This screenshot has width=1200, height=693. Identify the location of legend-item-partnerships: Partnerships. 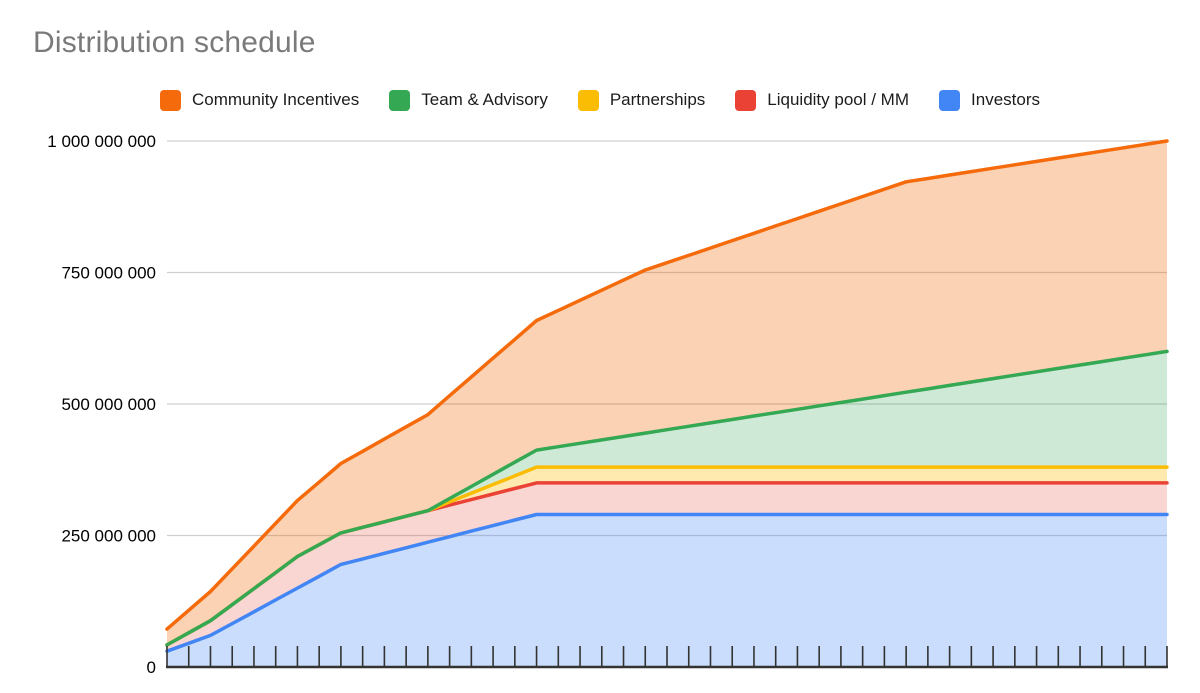
(641, 100).